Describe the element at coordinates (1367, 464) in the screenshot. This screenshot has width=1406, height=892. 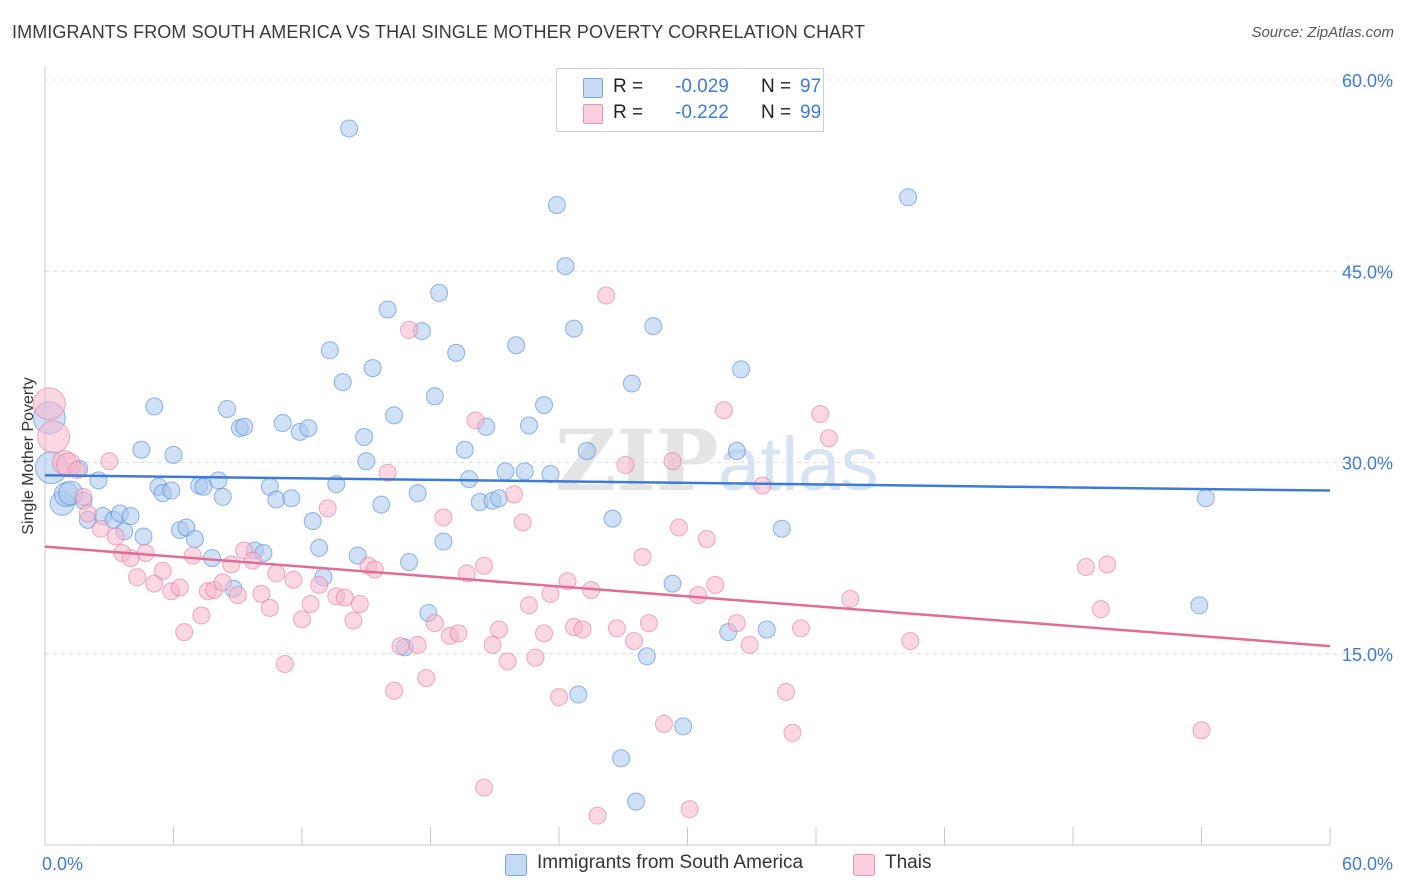
I see `y-tick-label: 30.0%` at that location.